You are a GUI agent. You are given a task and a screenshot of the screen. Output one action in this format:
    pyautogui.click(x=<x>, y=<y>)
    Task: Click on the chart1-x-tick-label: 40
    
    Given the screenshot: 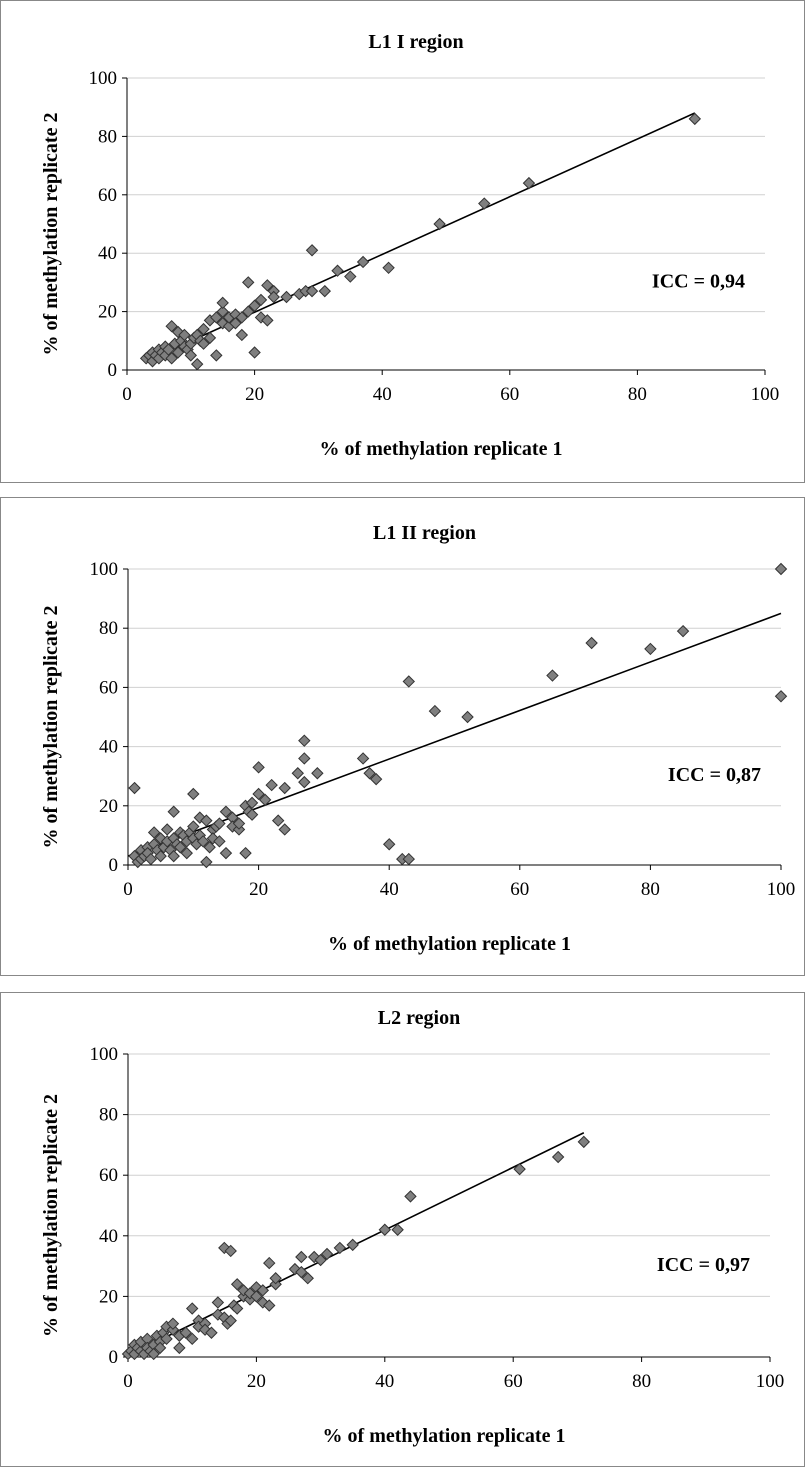 What is the action you would take?
    pyautogui.click(x=382, y=394)
    